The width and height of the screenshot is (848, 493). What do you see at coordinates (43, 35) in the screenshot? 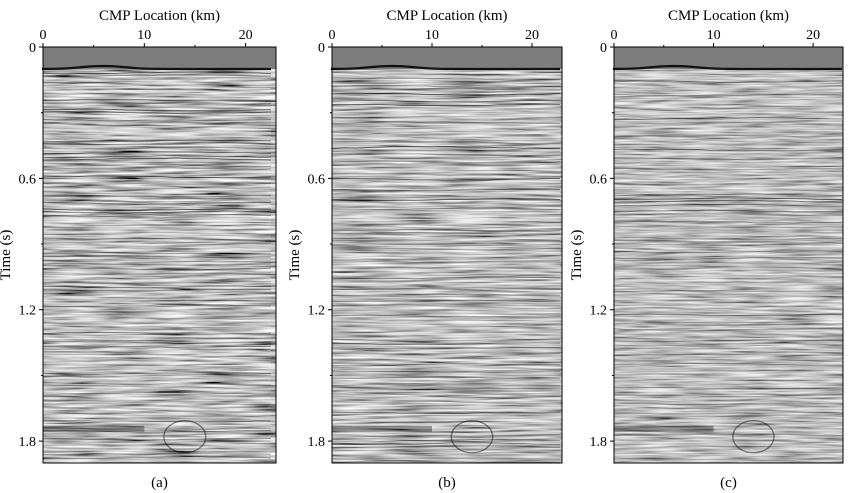
I see `x-tick-label: 0` at bounding box center [43, 35].